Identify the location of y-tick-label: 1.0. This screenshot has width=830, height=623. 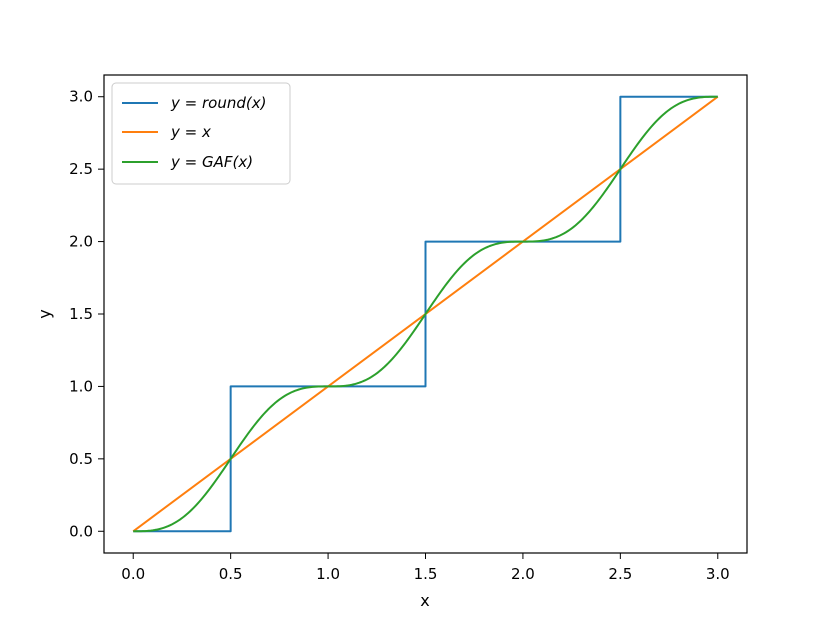
(81, 386).